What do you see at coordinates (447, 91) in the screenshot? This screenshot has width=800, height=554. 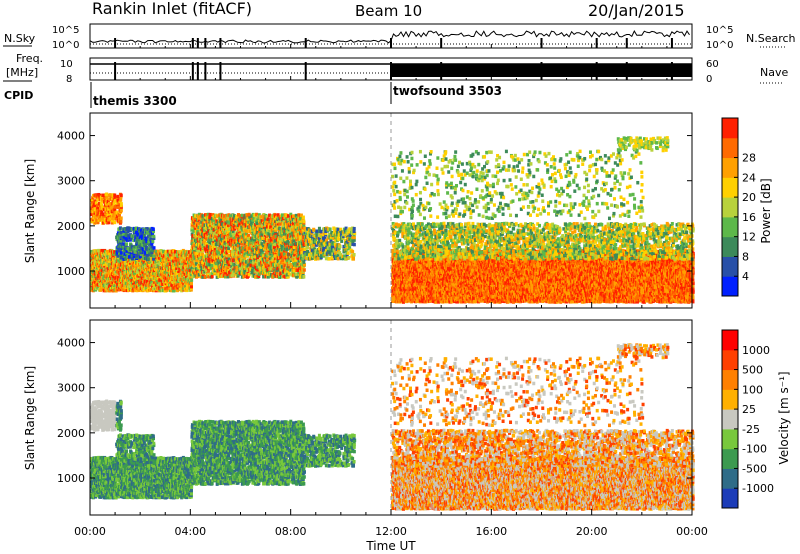 I see `cpid-mode-2: twofsound 3503` at bounding box center [447, 91].